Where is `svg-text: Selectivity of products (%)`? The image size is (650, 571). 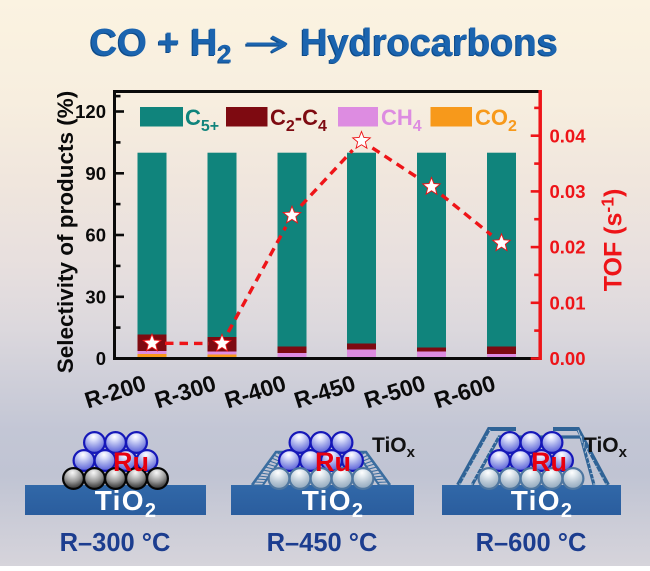 svg-text: Selectivity of products (%) is located at coordinates (65, 232).